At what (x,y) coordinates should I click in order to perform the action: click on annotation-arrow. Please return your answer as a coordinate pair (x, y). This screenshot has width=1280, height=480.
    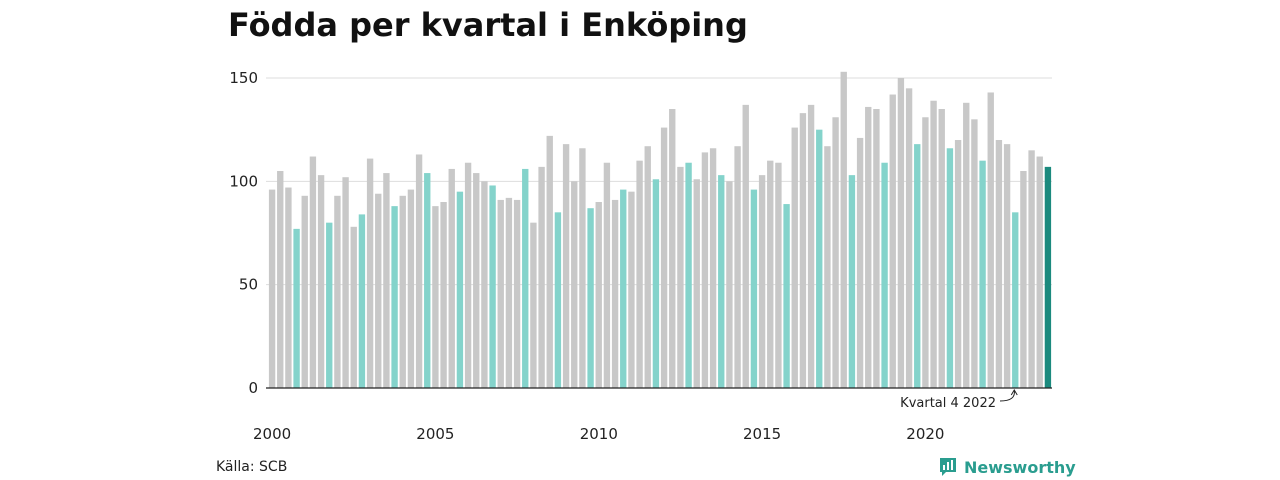
    Looking at the image, I should click on (1007, 395).